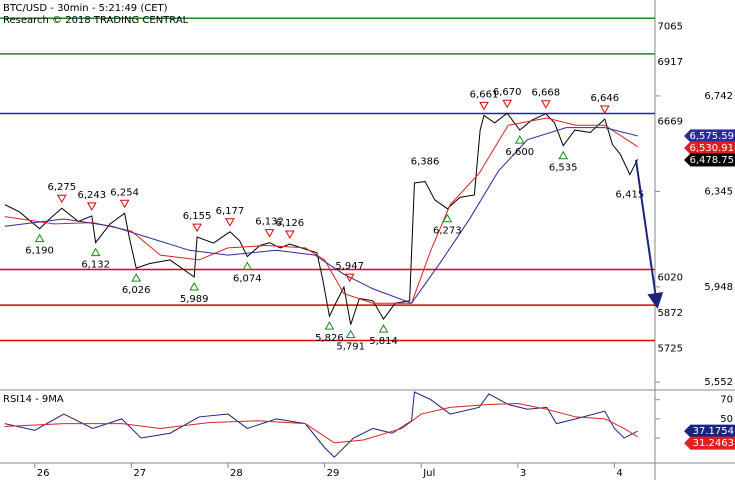  Describe the element at coordinates (230, 211) in the screenshot. I see `pivot-label: 6,177` at that location.